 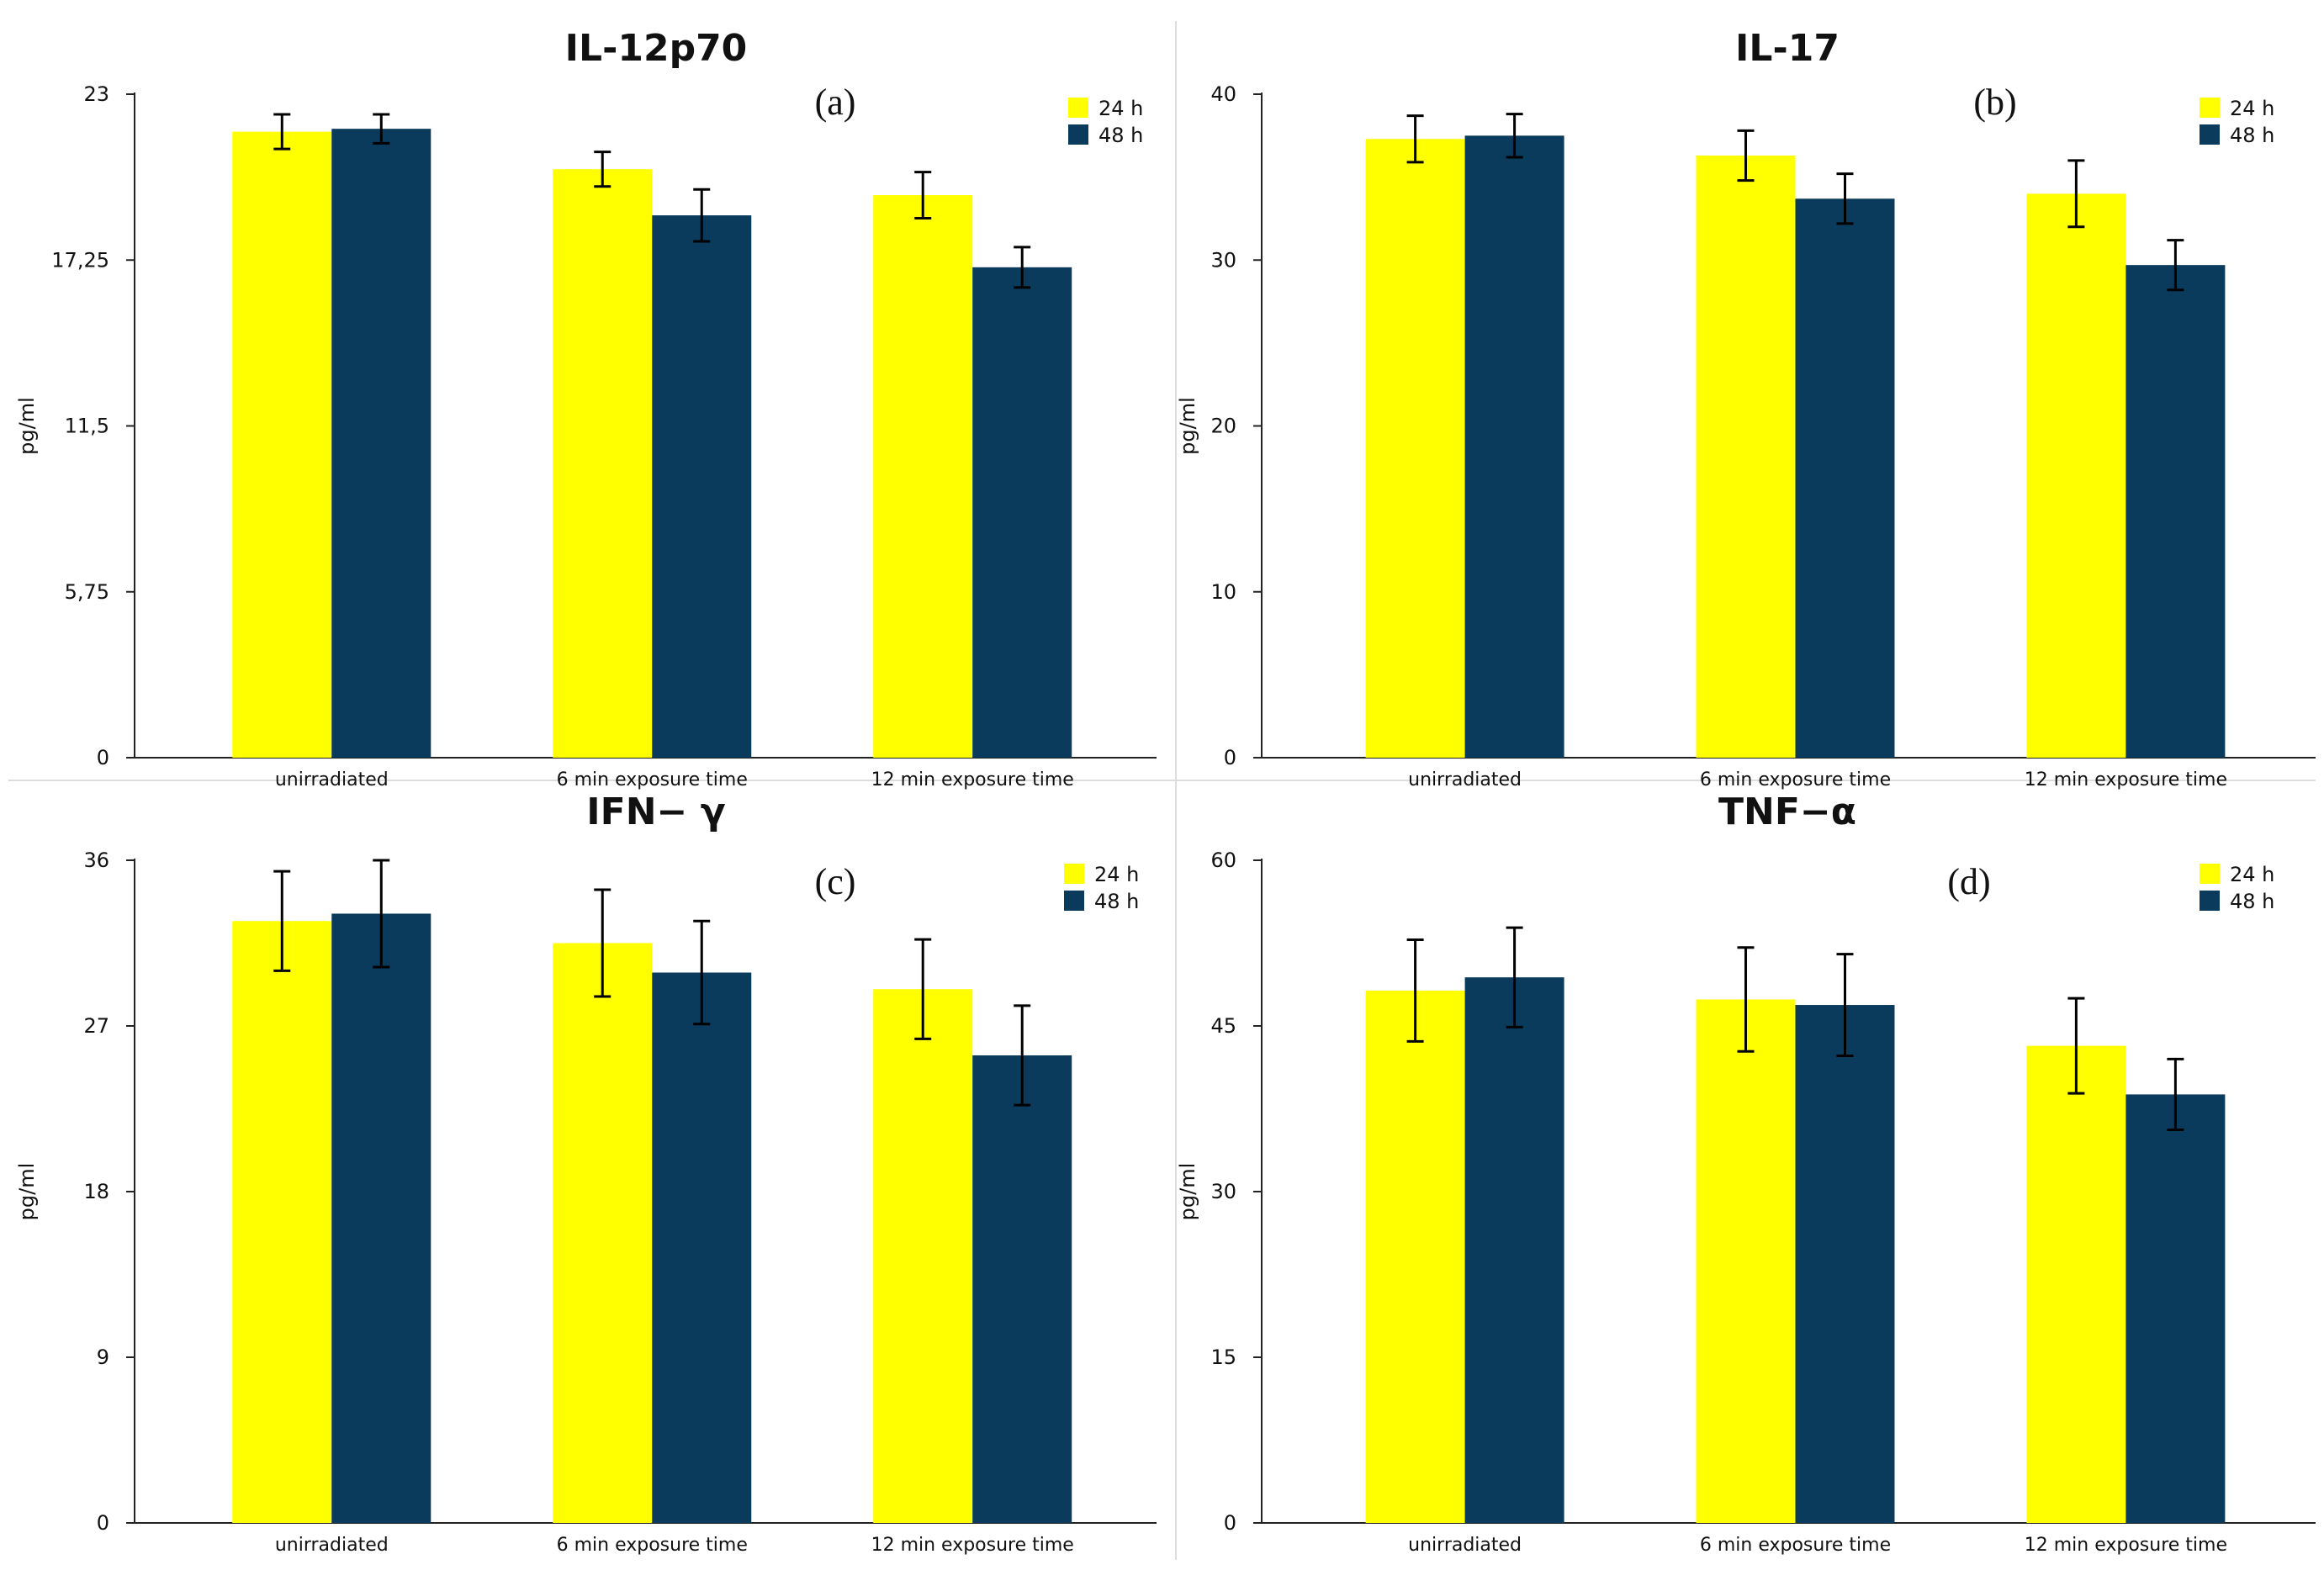 What do you see at coordinates (80, 260) in the screenshot?
I see `y-tick-label: 17,25` at bounding box center [80, 260].